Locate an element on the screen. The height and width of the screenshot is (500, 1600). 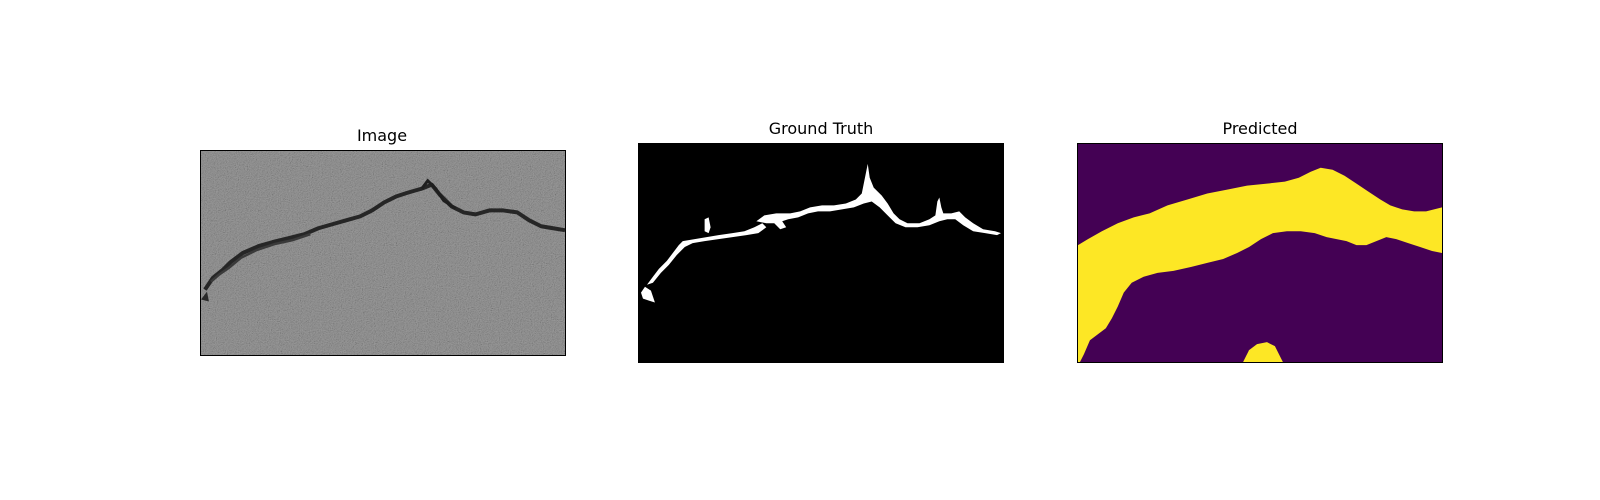
asphalt-photo is located at coordinates (383, 253).